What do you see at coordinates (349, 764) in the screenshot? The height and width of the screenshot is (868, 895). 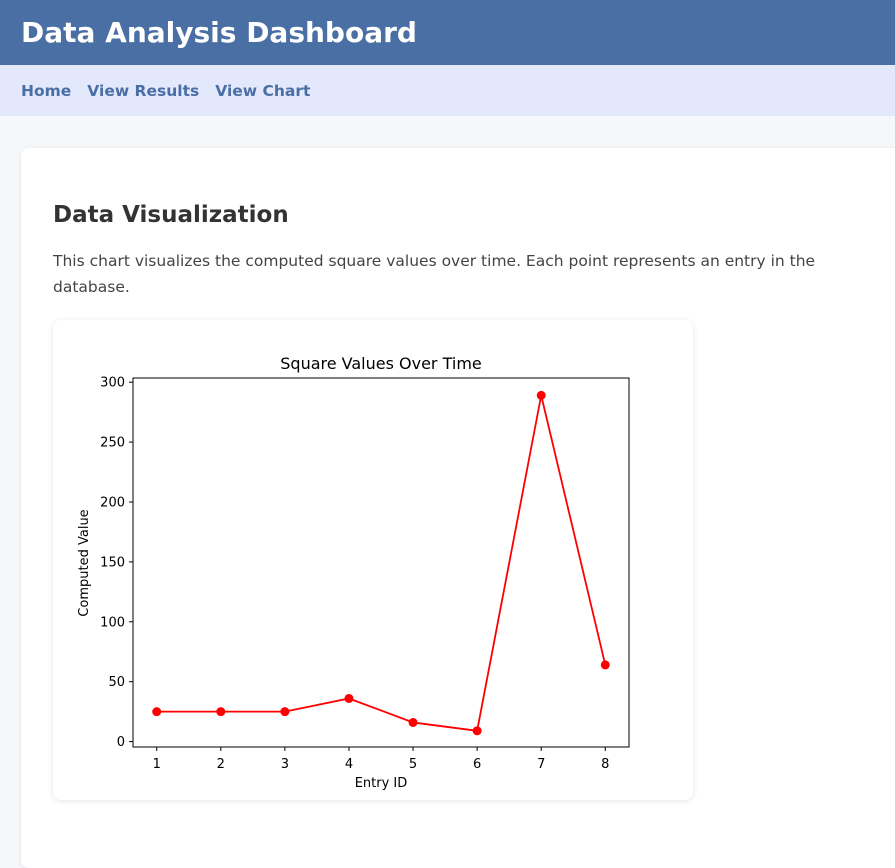 I see `x-tick-label: 4` at bounding box center [349, 764].